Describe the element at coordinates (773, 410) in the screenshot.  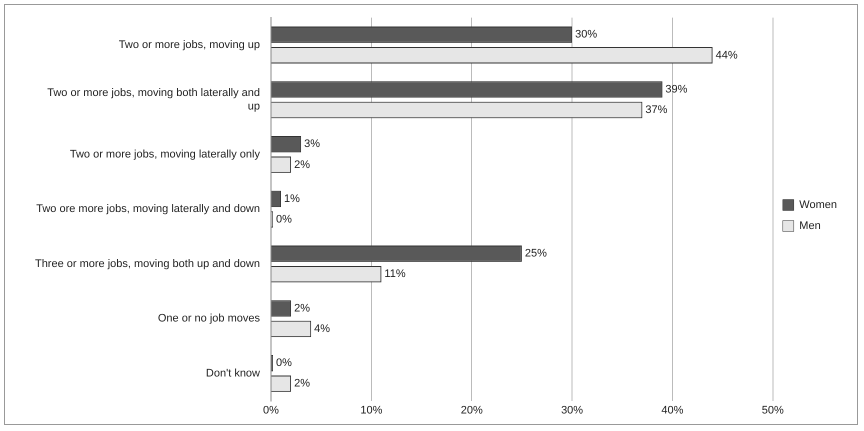
I see `x-tick-label: 50%` at that location.